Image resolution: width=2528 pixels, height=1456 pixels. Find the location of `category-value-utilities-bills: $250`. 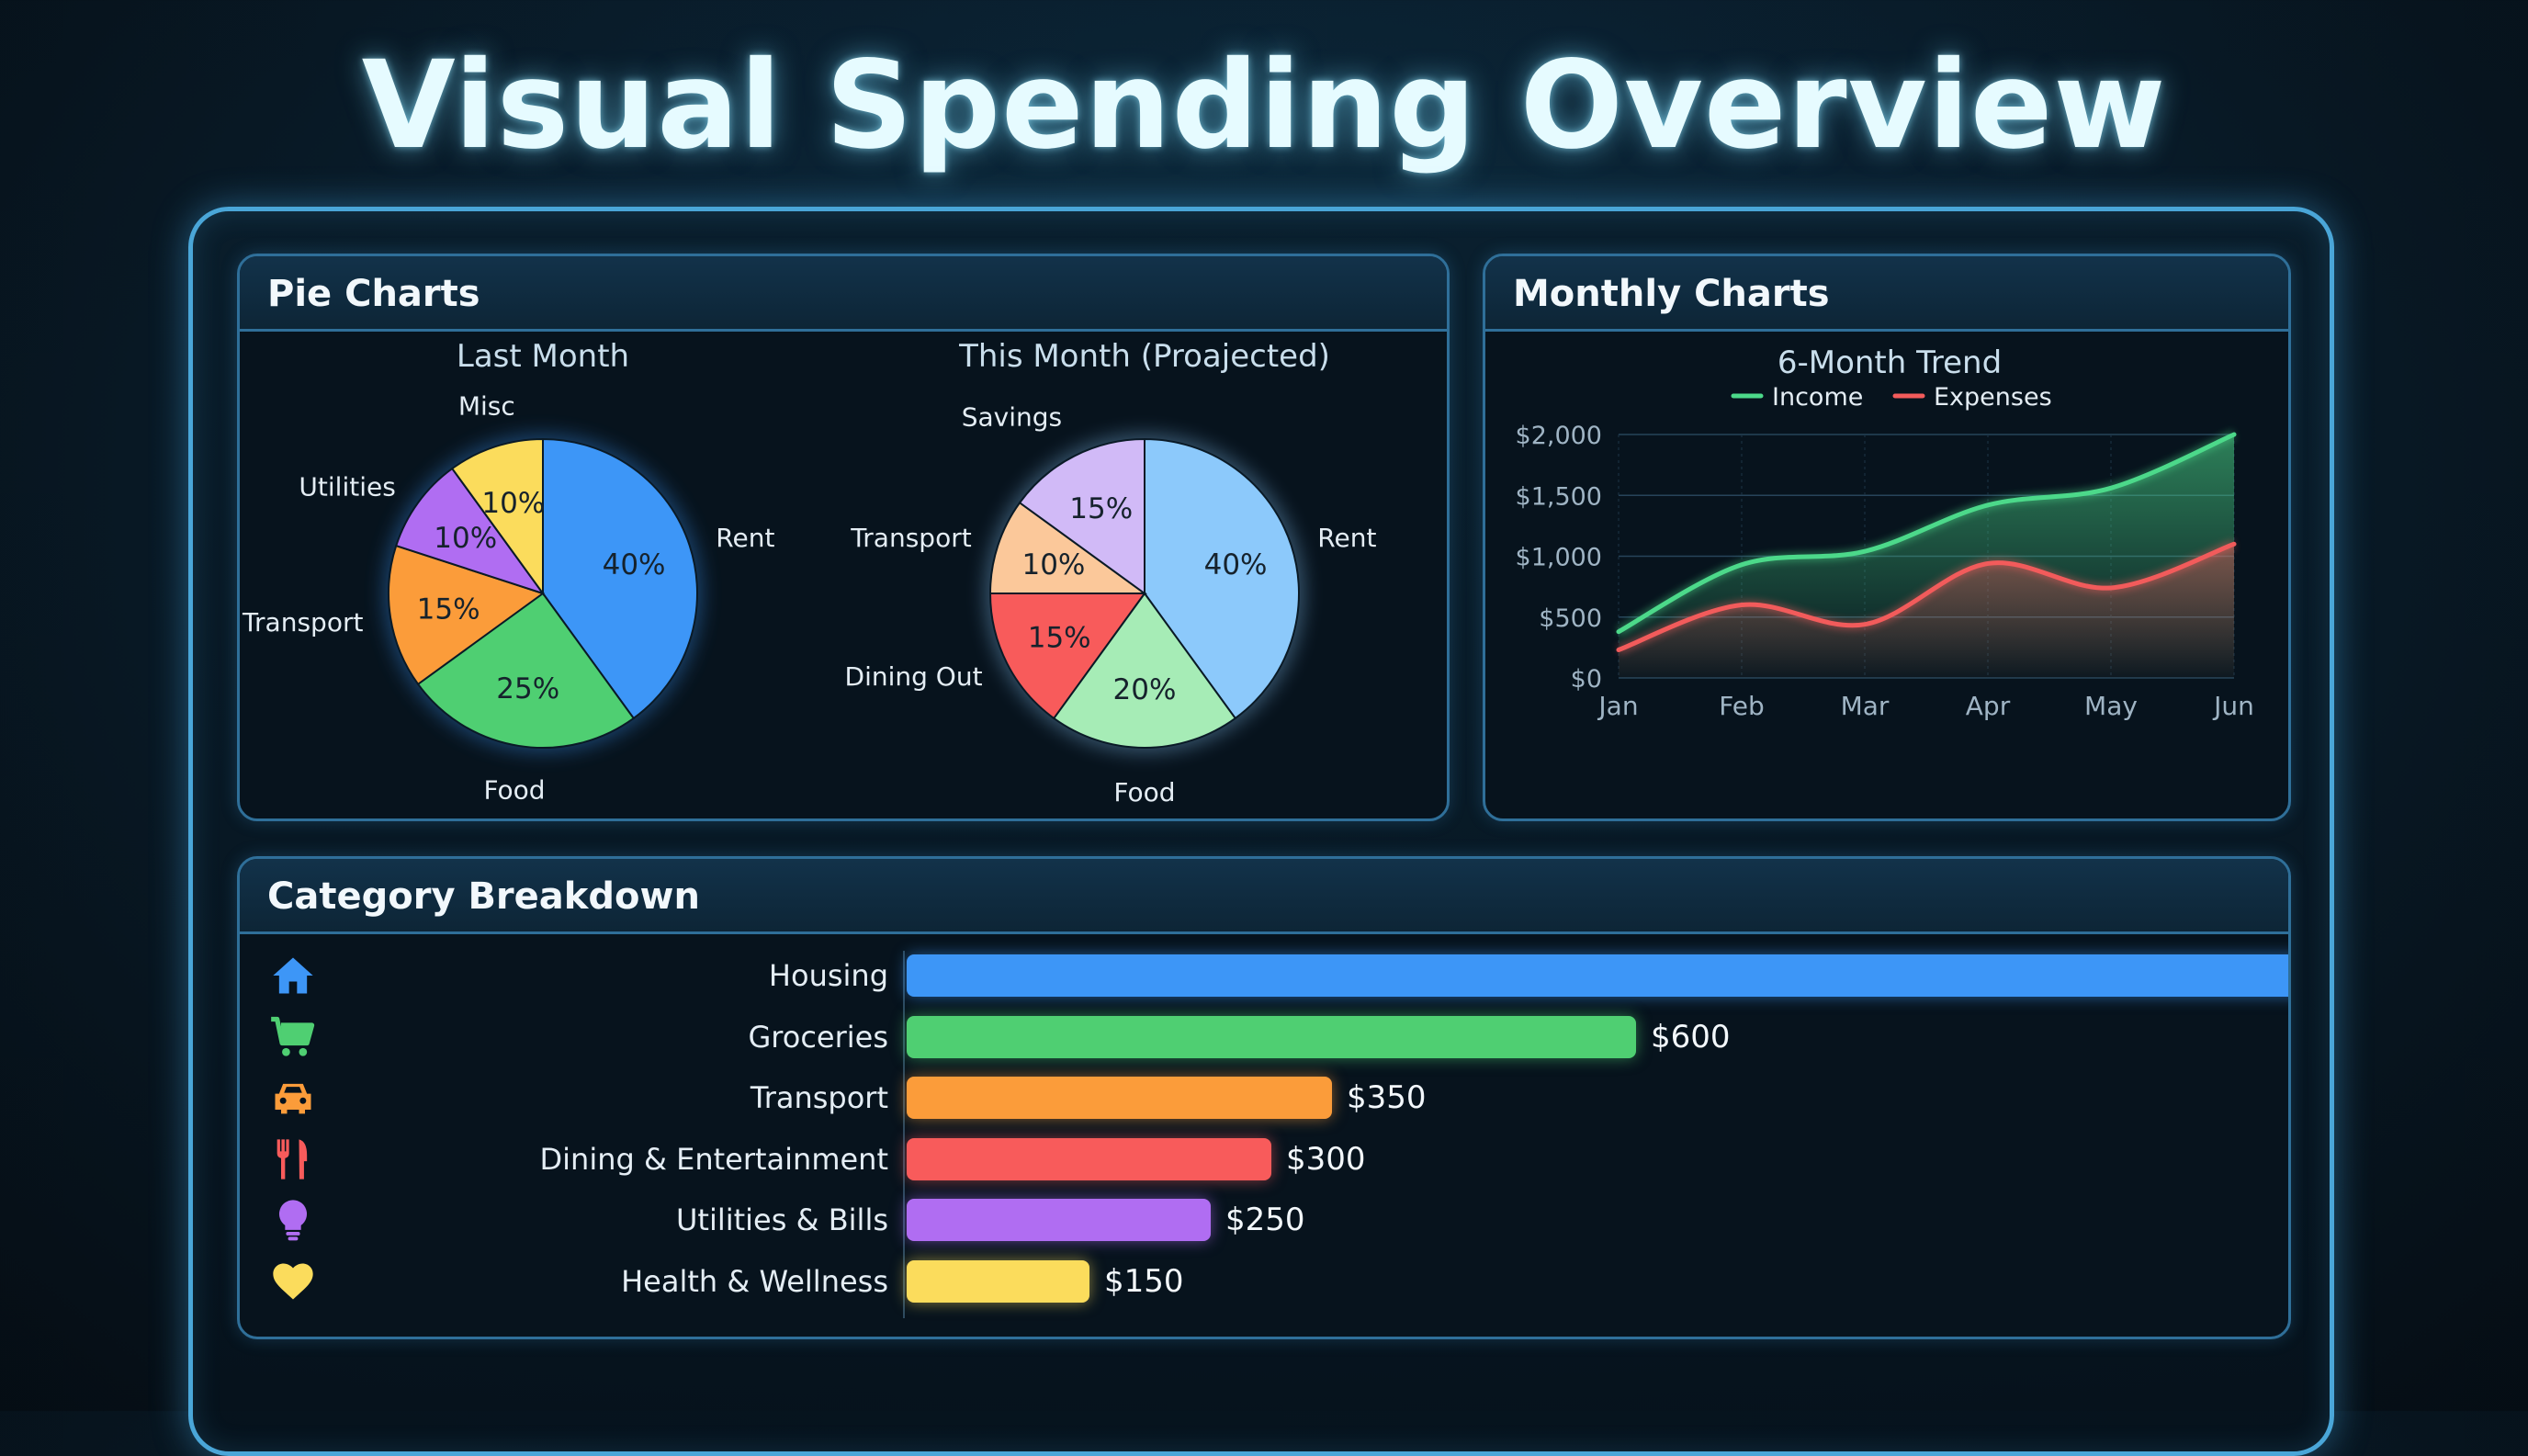

category-value-utilities-bills: $250 is located at coordinates (1265, 1220).